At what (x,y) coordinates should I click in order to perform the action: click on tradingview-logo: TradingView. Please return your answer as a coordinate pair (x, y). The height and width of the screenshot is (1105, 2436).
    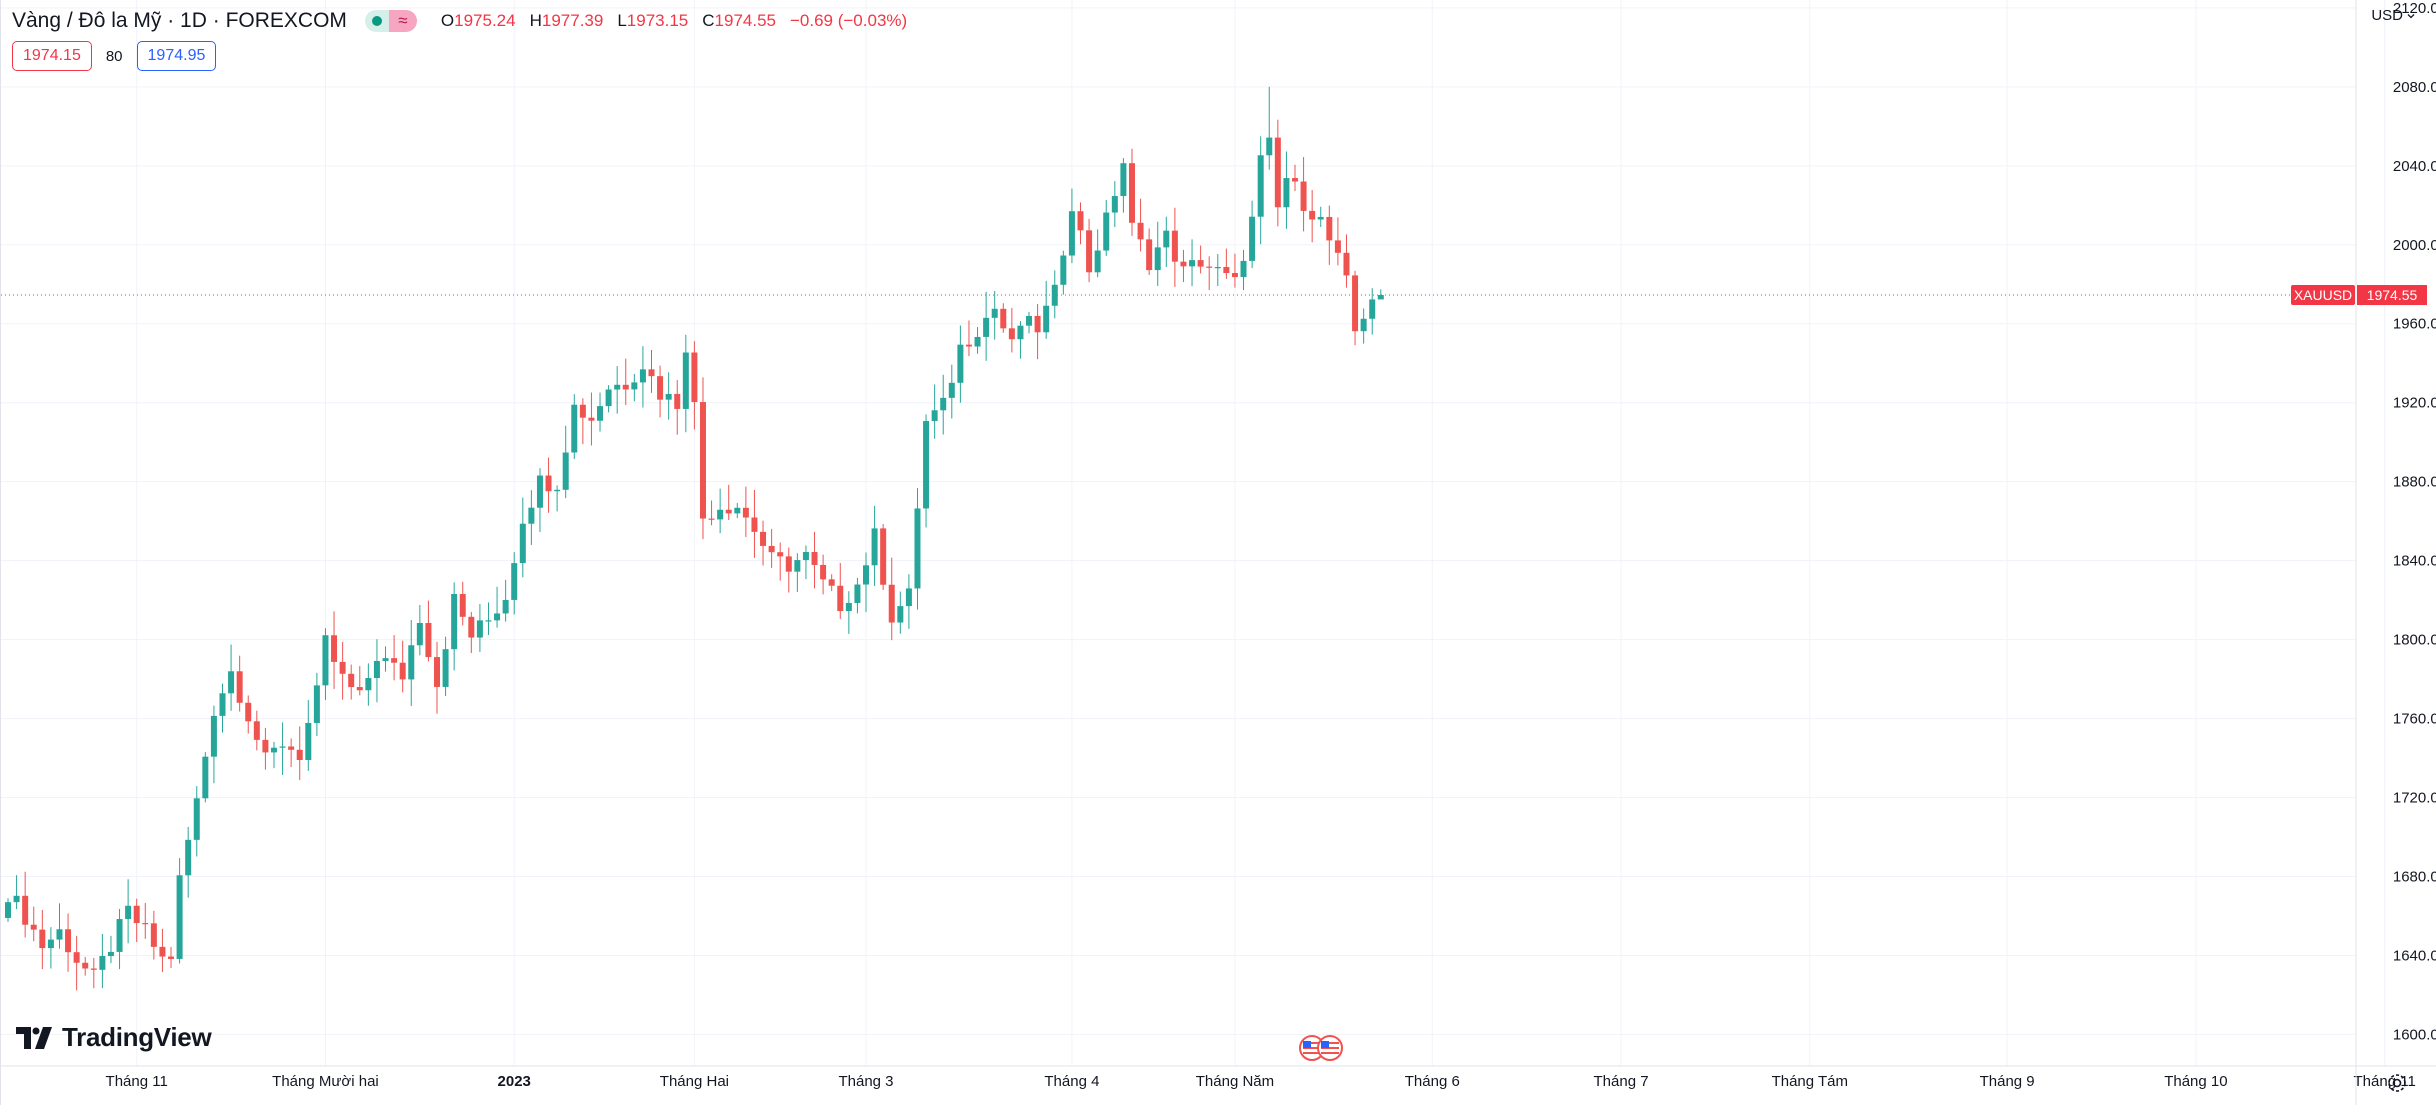
    Looking at the image, I should click on (114, 1037).